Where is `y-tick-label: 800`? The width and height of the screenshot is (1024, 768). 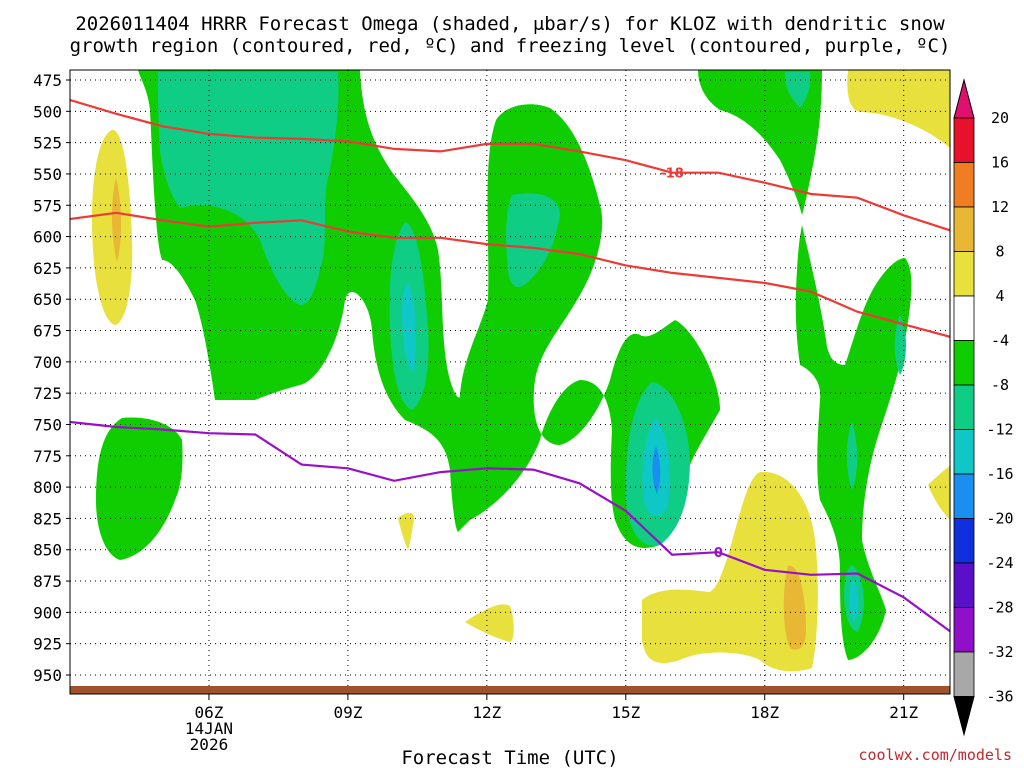 y-tick-label: 800 is located at coordinates (47, 487).